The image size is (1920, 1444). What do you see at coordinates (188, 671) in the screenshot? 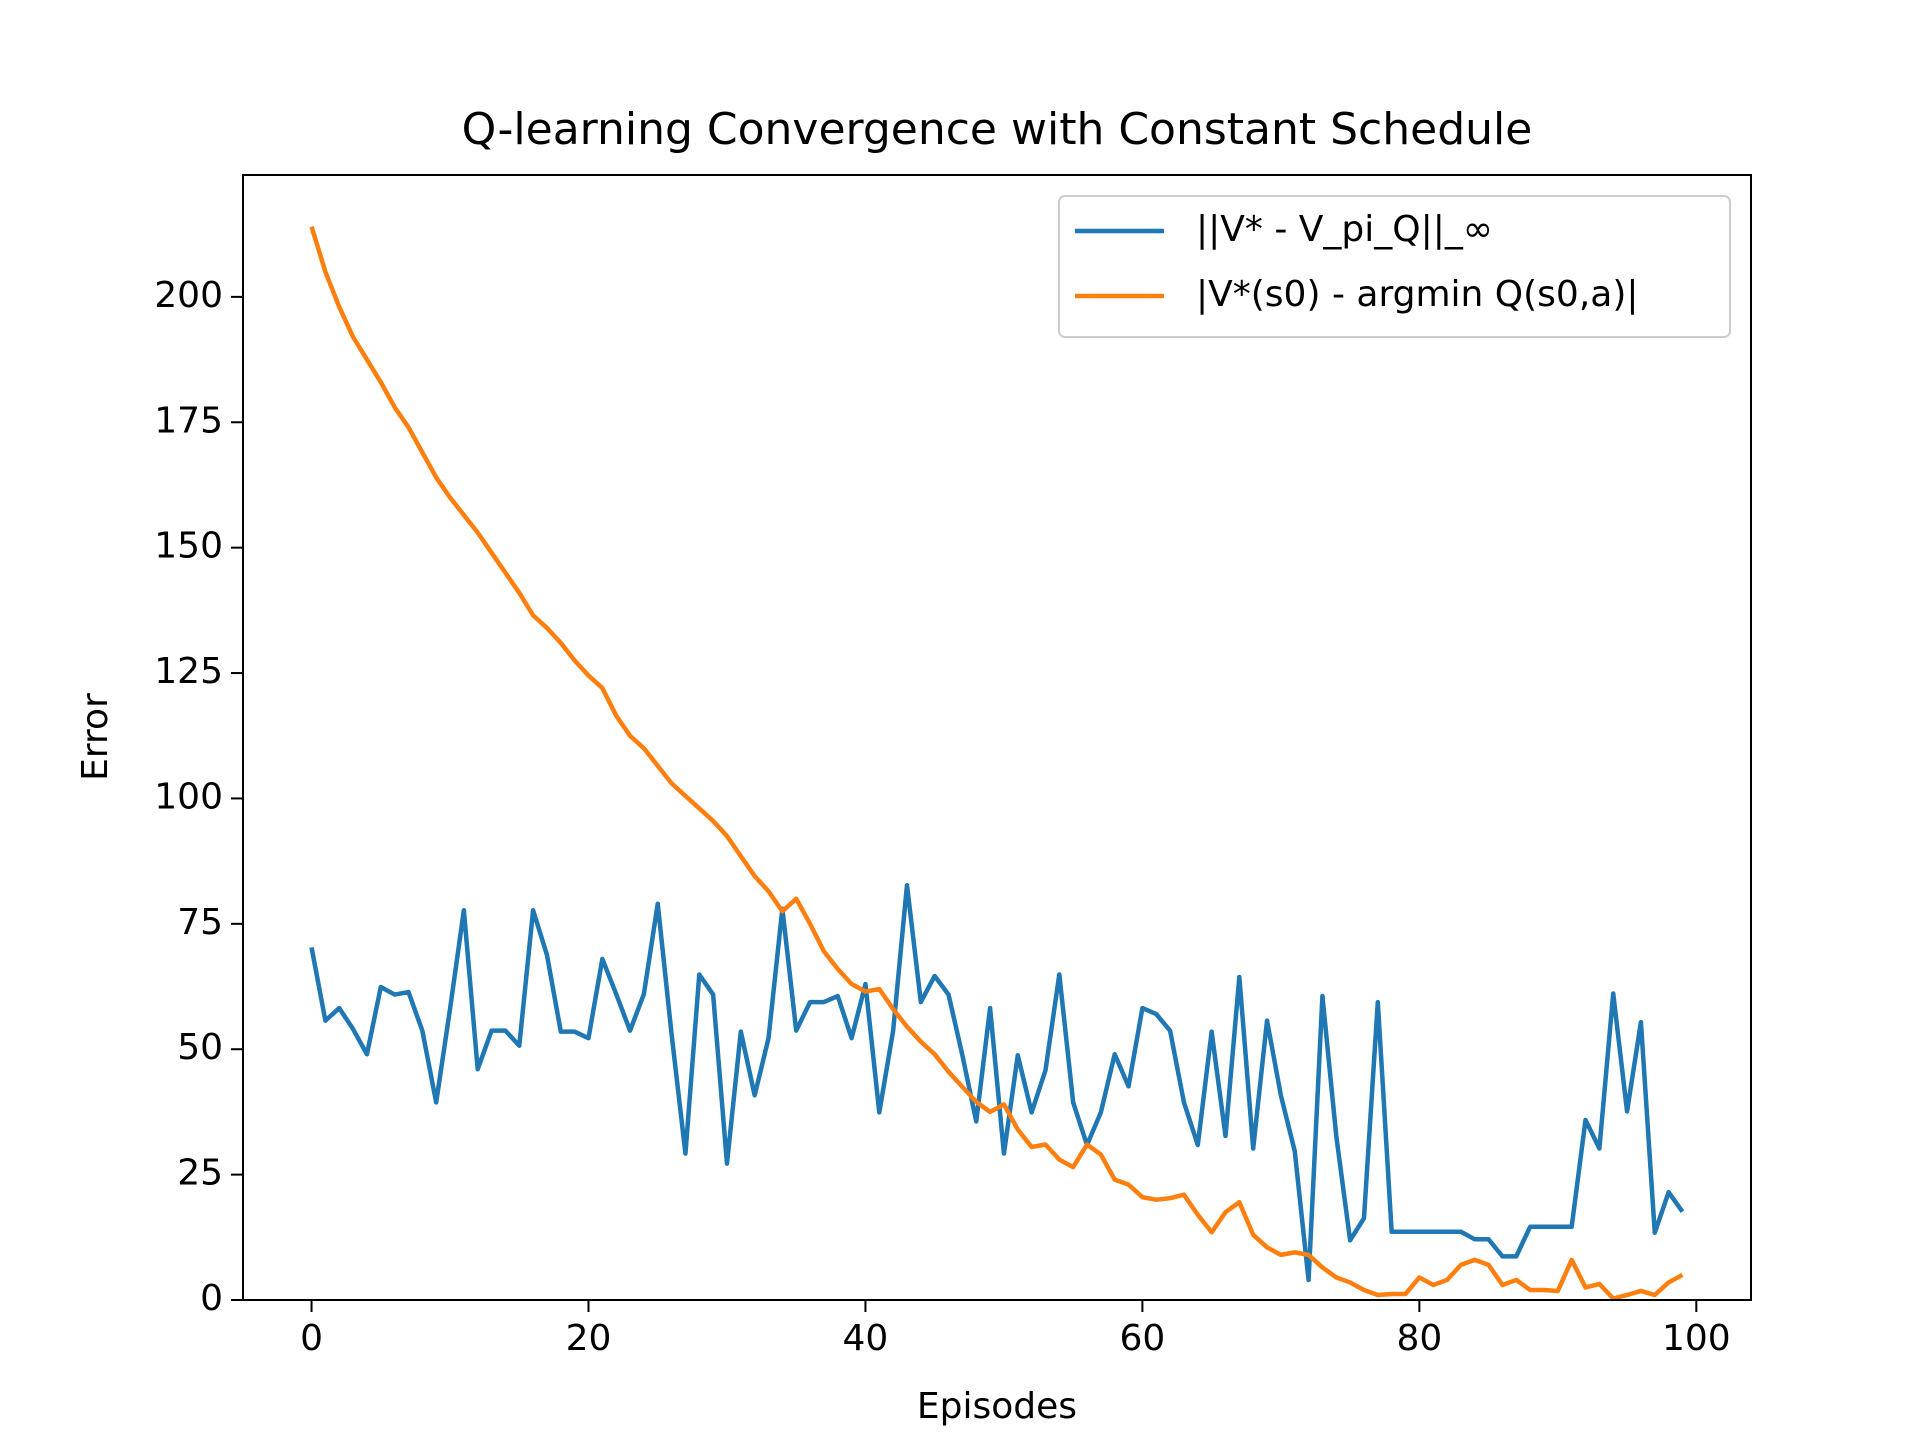
I see `y-tick-label: 125` at bounding box center [188, 671].